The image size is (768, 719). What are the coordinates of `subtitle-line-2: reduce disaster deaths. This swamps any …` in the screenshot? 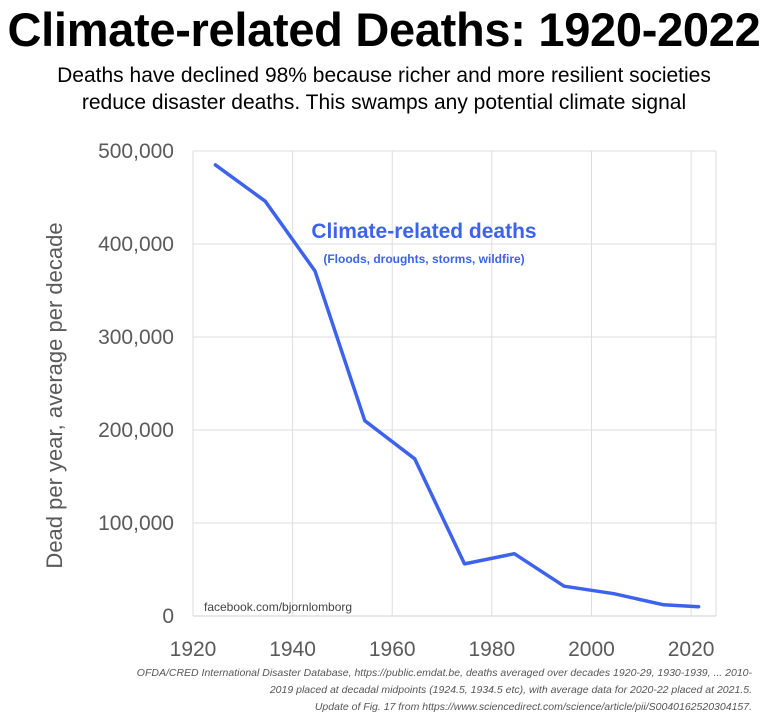 It's located at (384, 102).